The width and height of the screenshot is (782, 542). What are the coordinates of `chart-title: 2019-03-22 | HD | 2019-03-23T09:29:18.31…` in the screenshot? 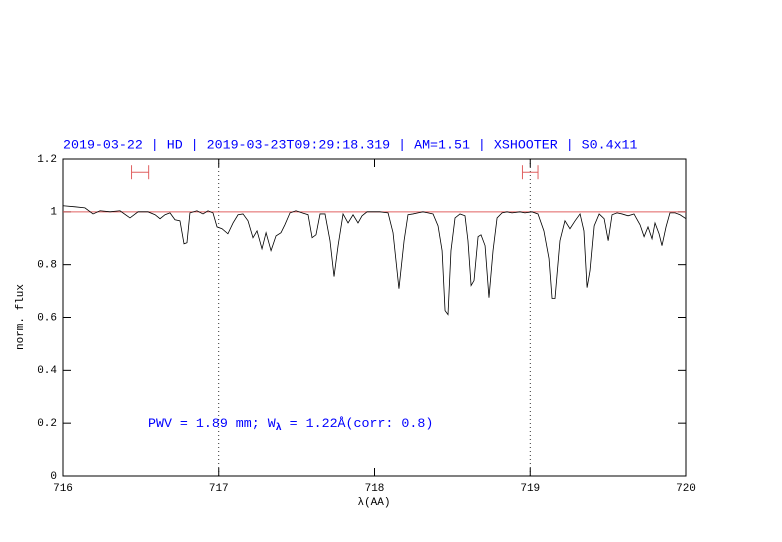 It's located at (350, 145).